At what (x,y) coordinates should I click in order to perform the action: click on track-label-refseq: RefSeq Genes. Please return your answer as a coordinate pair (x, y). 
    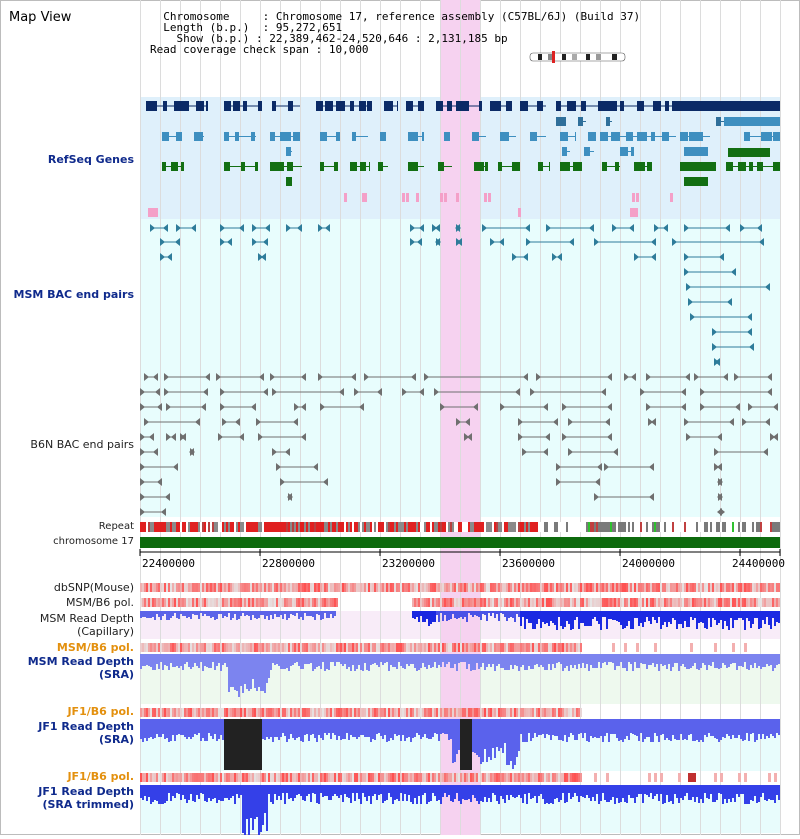
    Looking at the image, I should click on (90, 159).